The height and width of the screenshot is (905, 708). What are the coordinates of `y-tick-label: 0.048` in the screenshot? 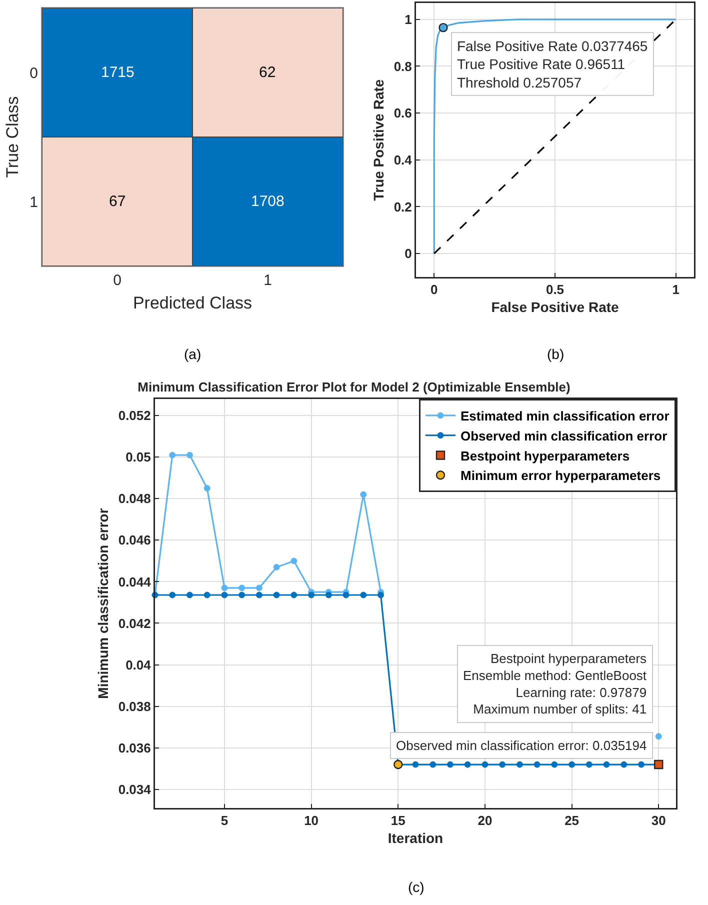 It's located at (134, 498).